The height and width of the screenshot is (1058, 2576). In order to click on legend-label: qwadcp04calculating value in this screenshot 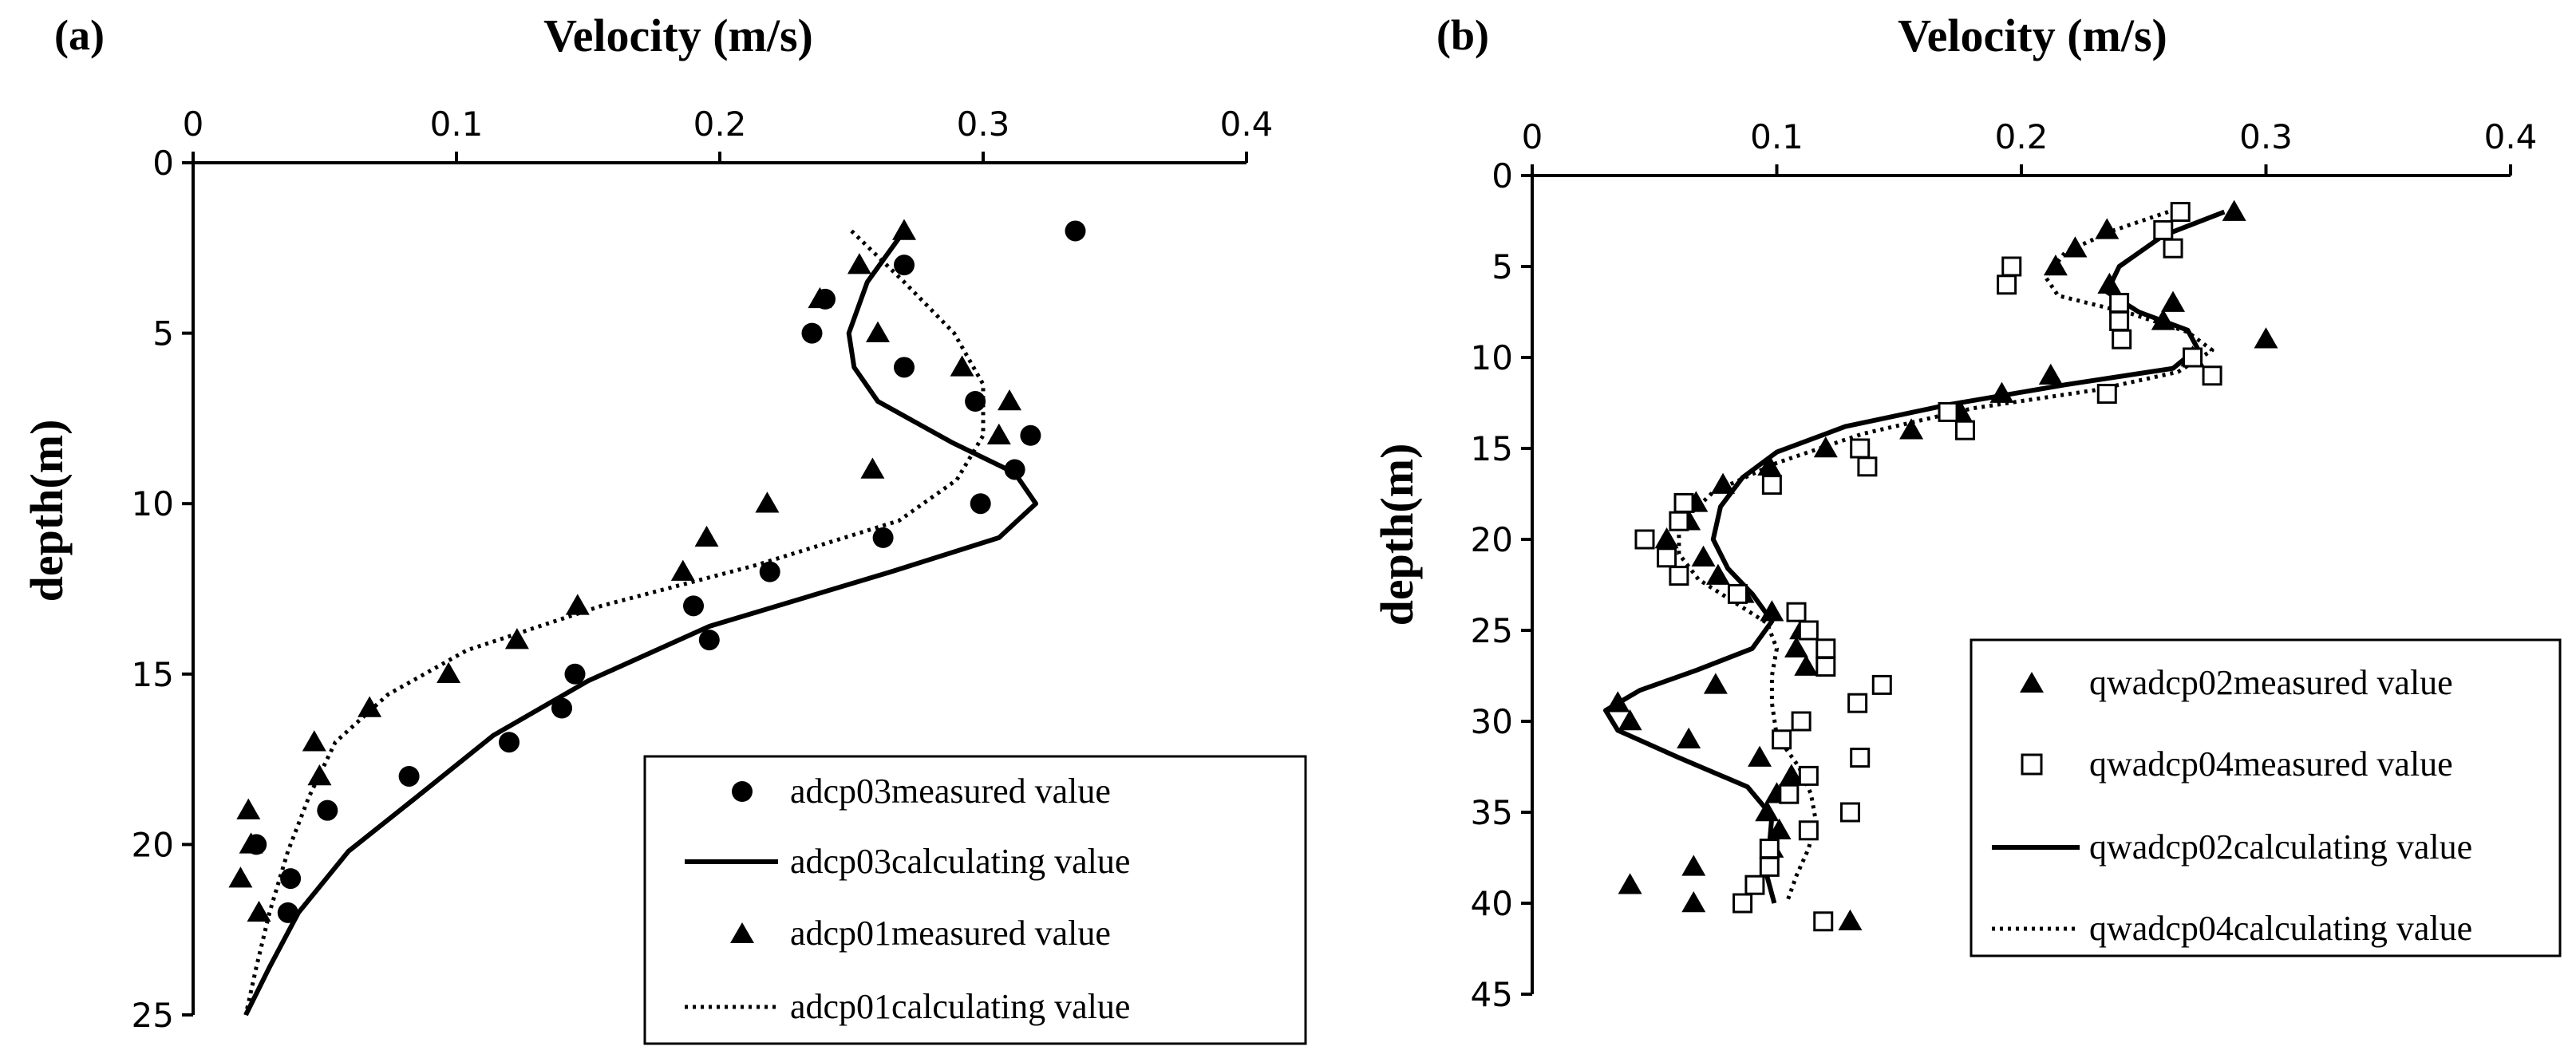, I will do `click(2280, 928)`.